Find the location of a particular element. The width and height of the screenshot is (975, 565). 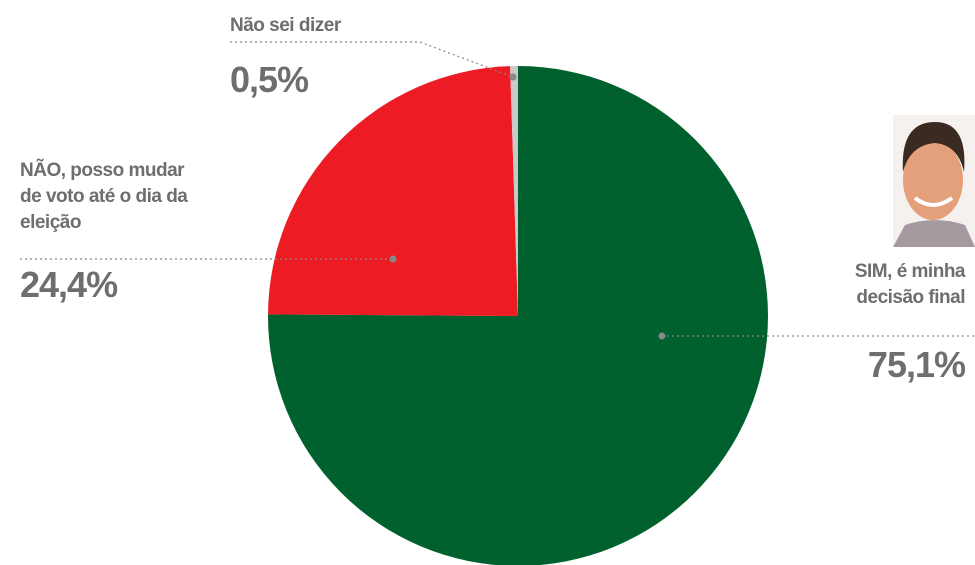

value-label: 24,4% is located at coordinates (69, 284).